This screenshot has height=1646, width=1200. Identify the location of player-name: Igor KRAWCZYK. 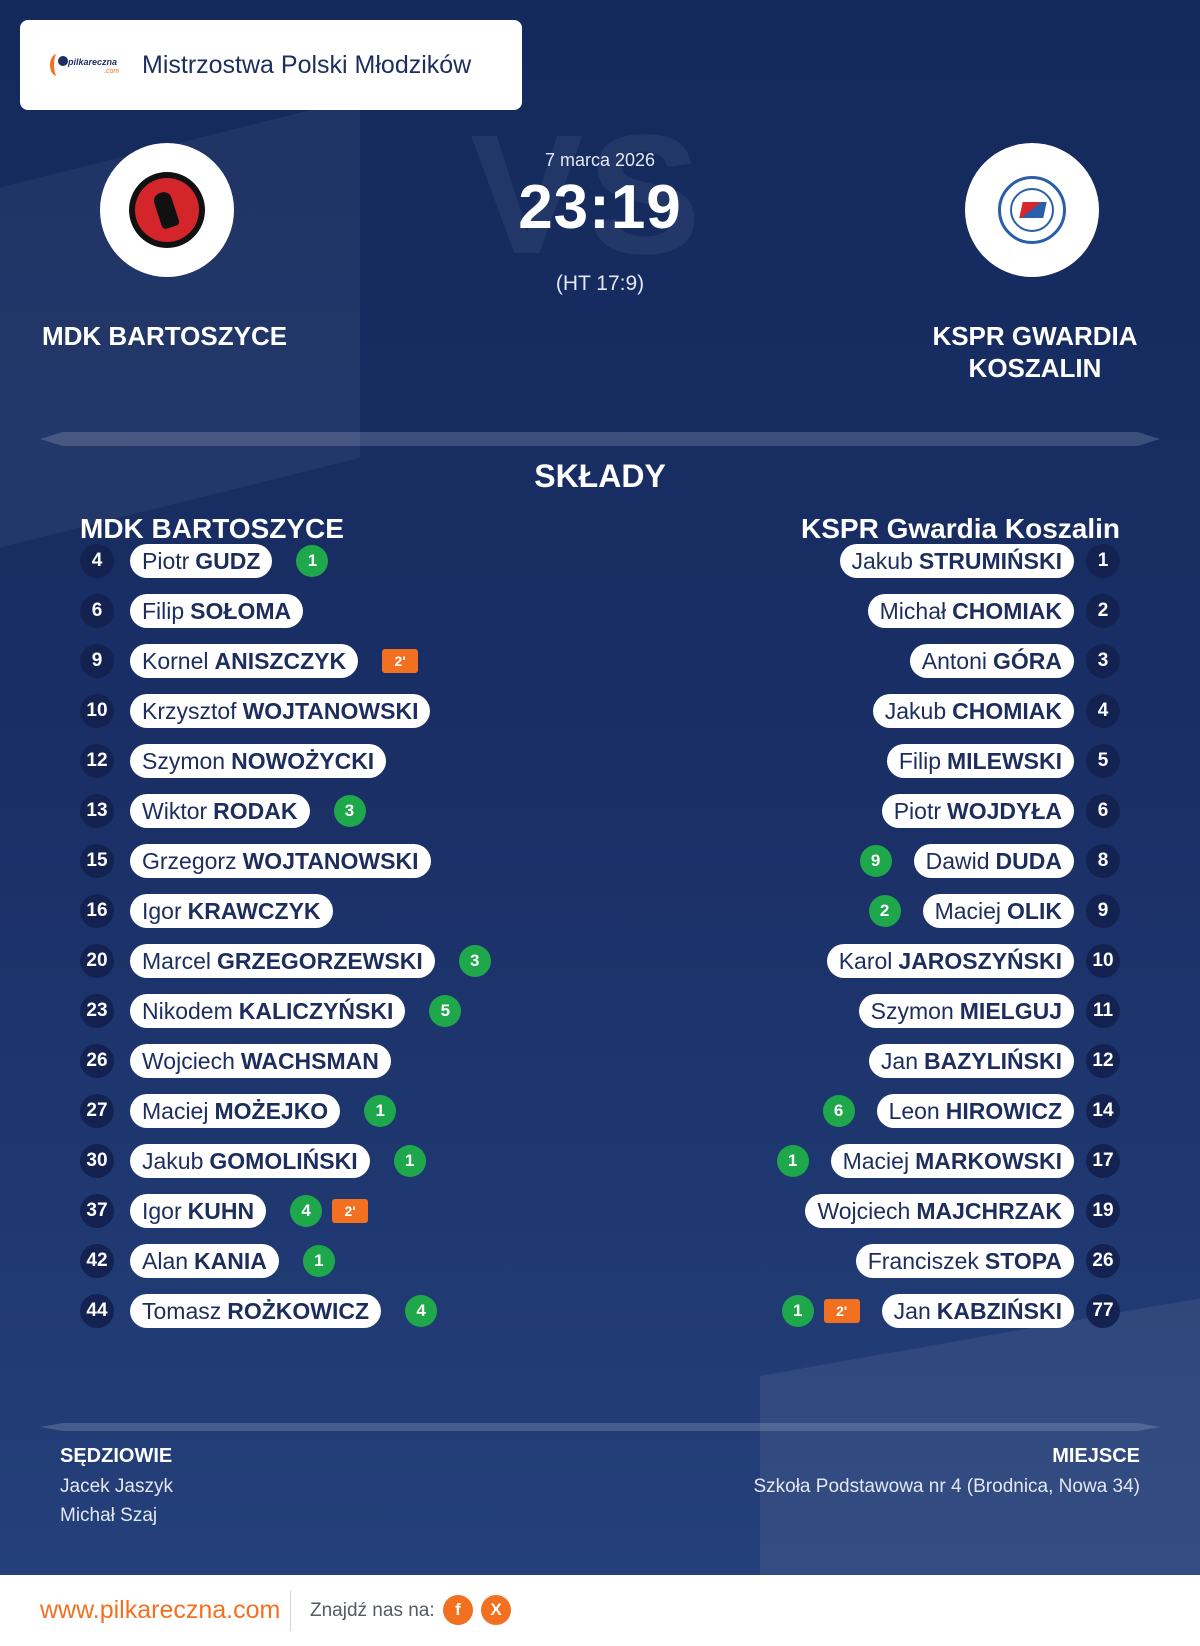
(231, 911).